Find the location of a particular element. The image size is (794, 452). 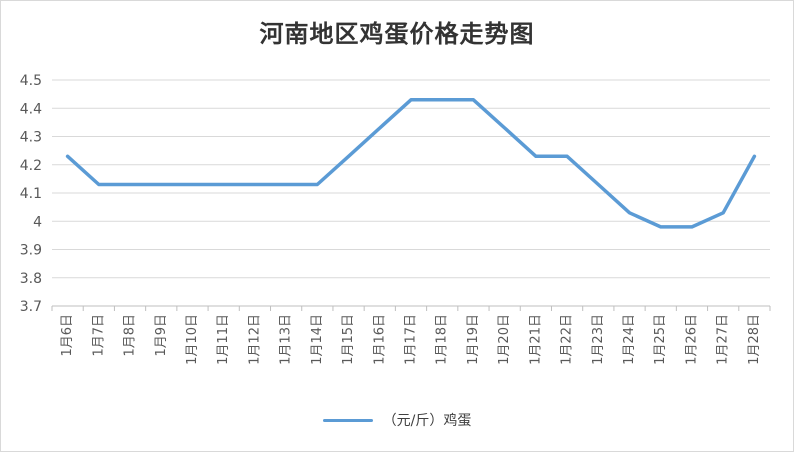

legend: （元/斤）鸡蛋 is located at coordinates (397, 420).